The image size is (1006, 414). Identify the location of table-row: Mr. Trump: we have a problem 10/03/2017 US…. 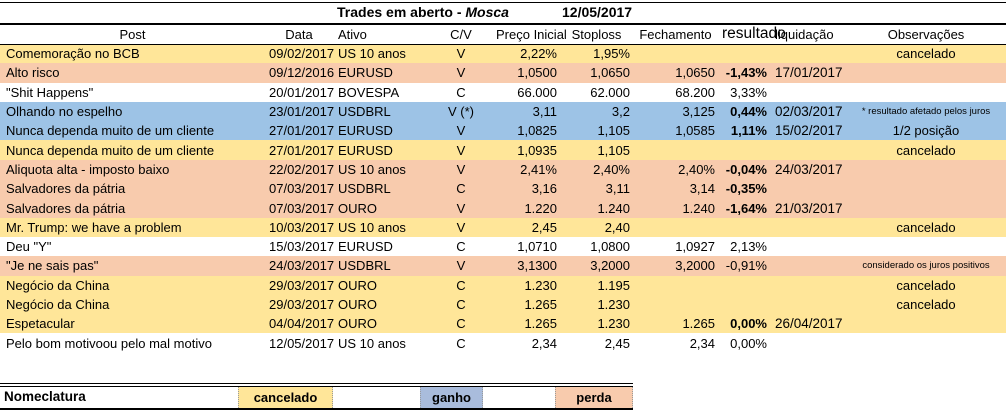
(503, 227).